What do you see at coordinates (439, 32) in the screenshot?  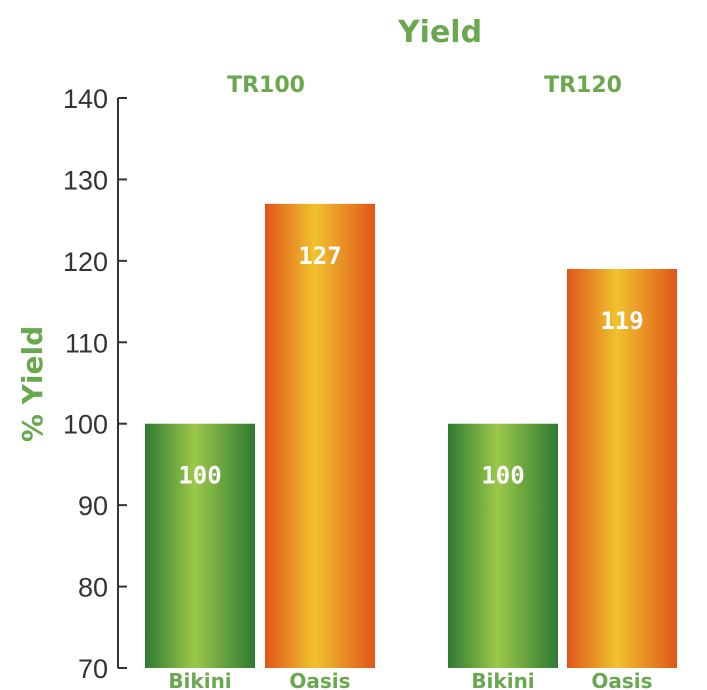 I see `chart-title: Yield` at bounding box center [439, 32].